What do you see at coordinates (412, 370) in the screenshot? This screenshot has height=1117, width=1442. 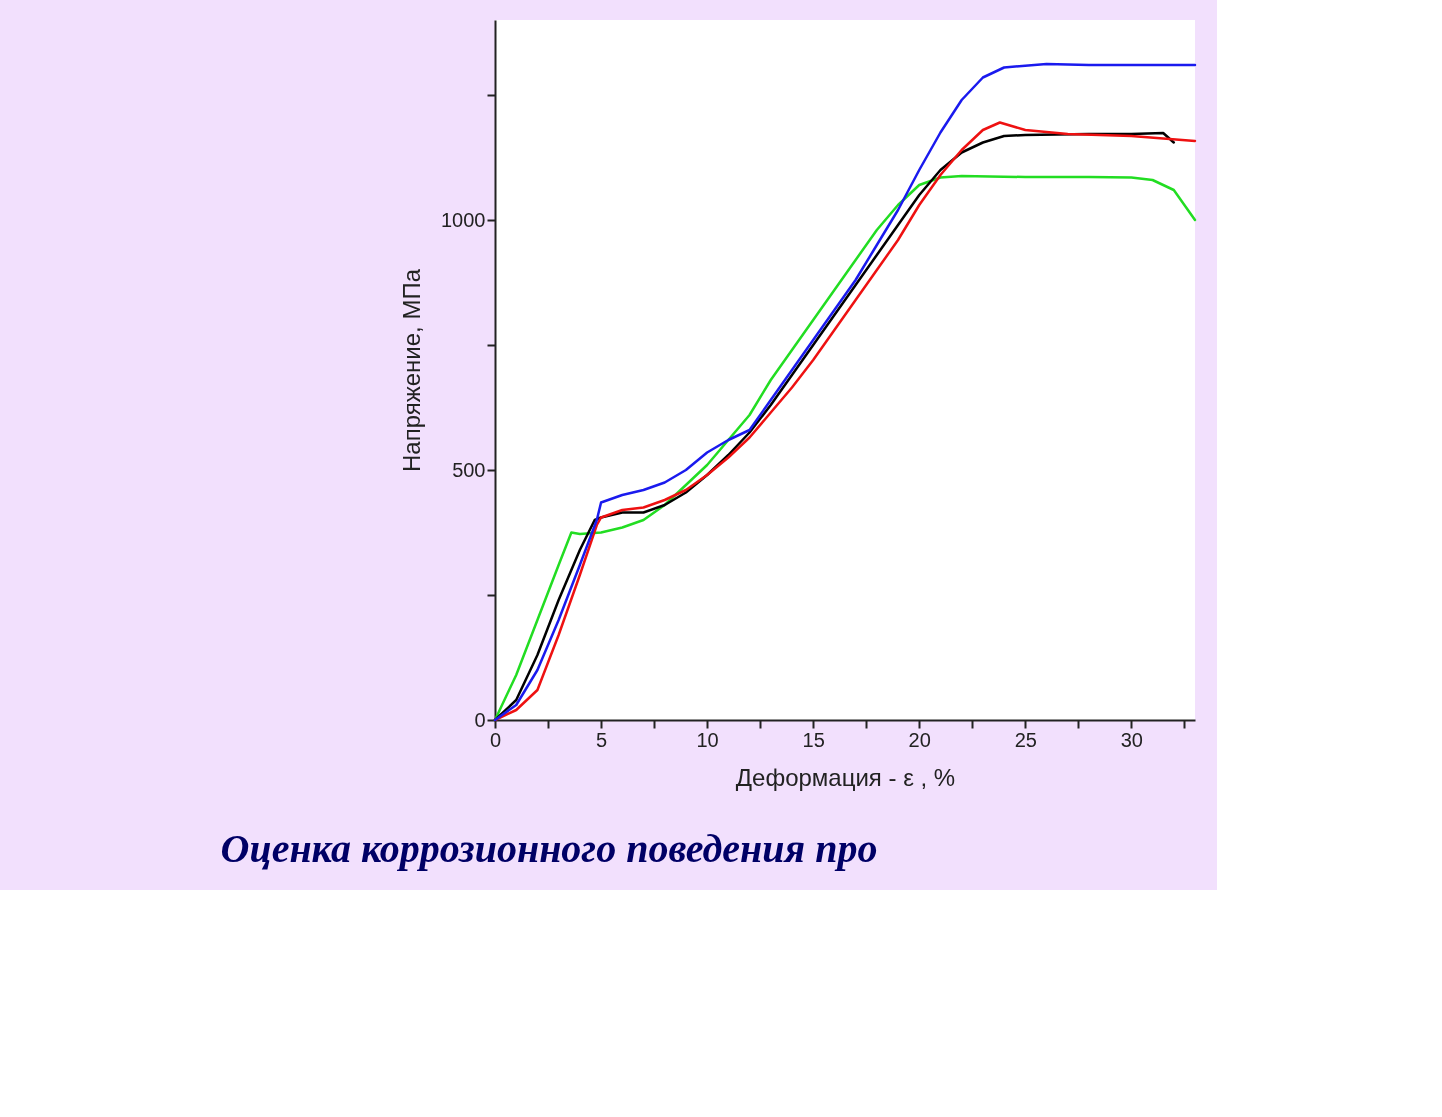 I see `y-axis-title: Напряжение, МПа` at bounding box center [412, 370].